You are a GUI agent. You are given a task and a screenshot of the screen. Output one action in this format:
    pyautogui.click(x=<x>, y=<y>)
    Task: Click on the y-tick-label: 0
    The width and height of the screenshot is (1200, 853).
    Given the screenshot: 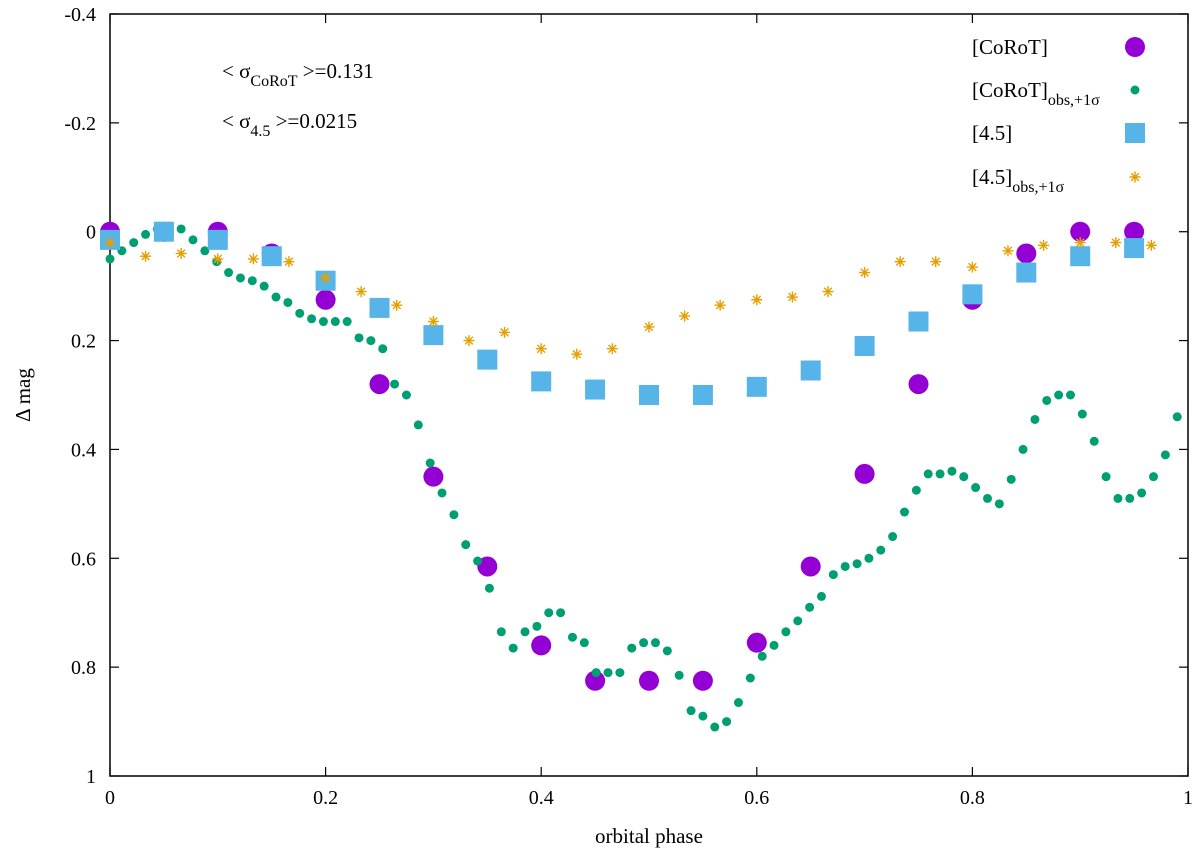 What is the action you would take?
    pyautogui.click(x=91, y=233)
    